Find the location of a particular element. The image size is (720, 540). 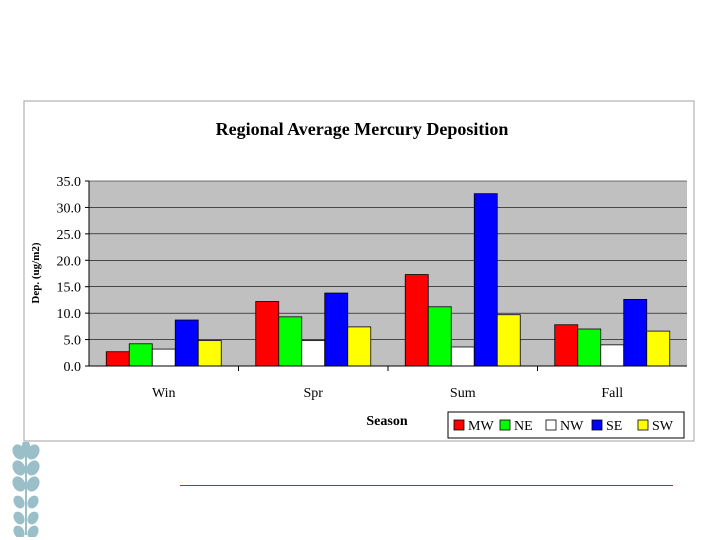

bar-nw-spr is located at coordinates (313, 353).